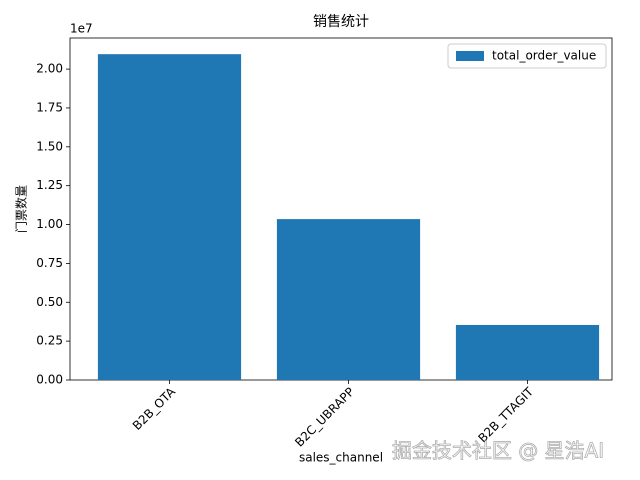 Image resolution: width=640 pixels, height=480 pixels. What do you see at coordinates (49, 263) in the screenshot?
I see `y-tick-label: 0.75` at bounding box center [49, 263].